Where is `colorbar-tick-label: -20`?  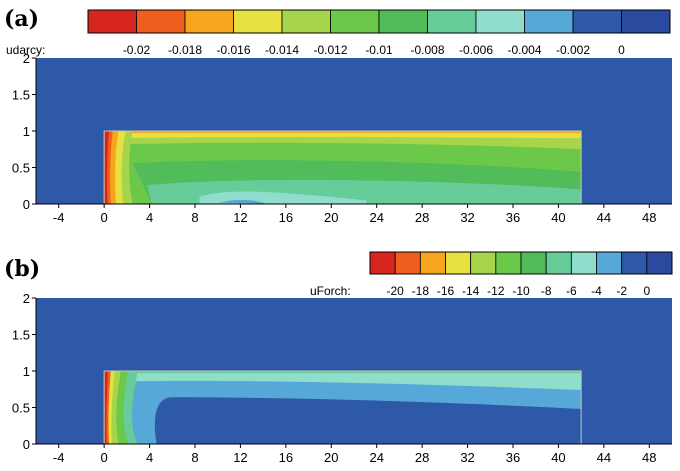 colorbar-tick-label: -20 is located at coordinates (395, 291).